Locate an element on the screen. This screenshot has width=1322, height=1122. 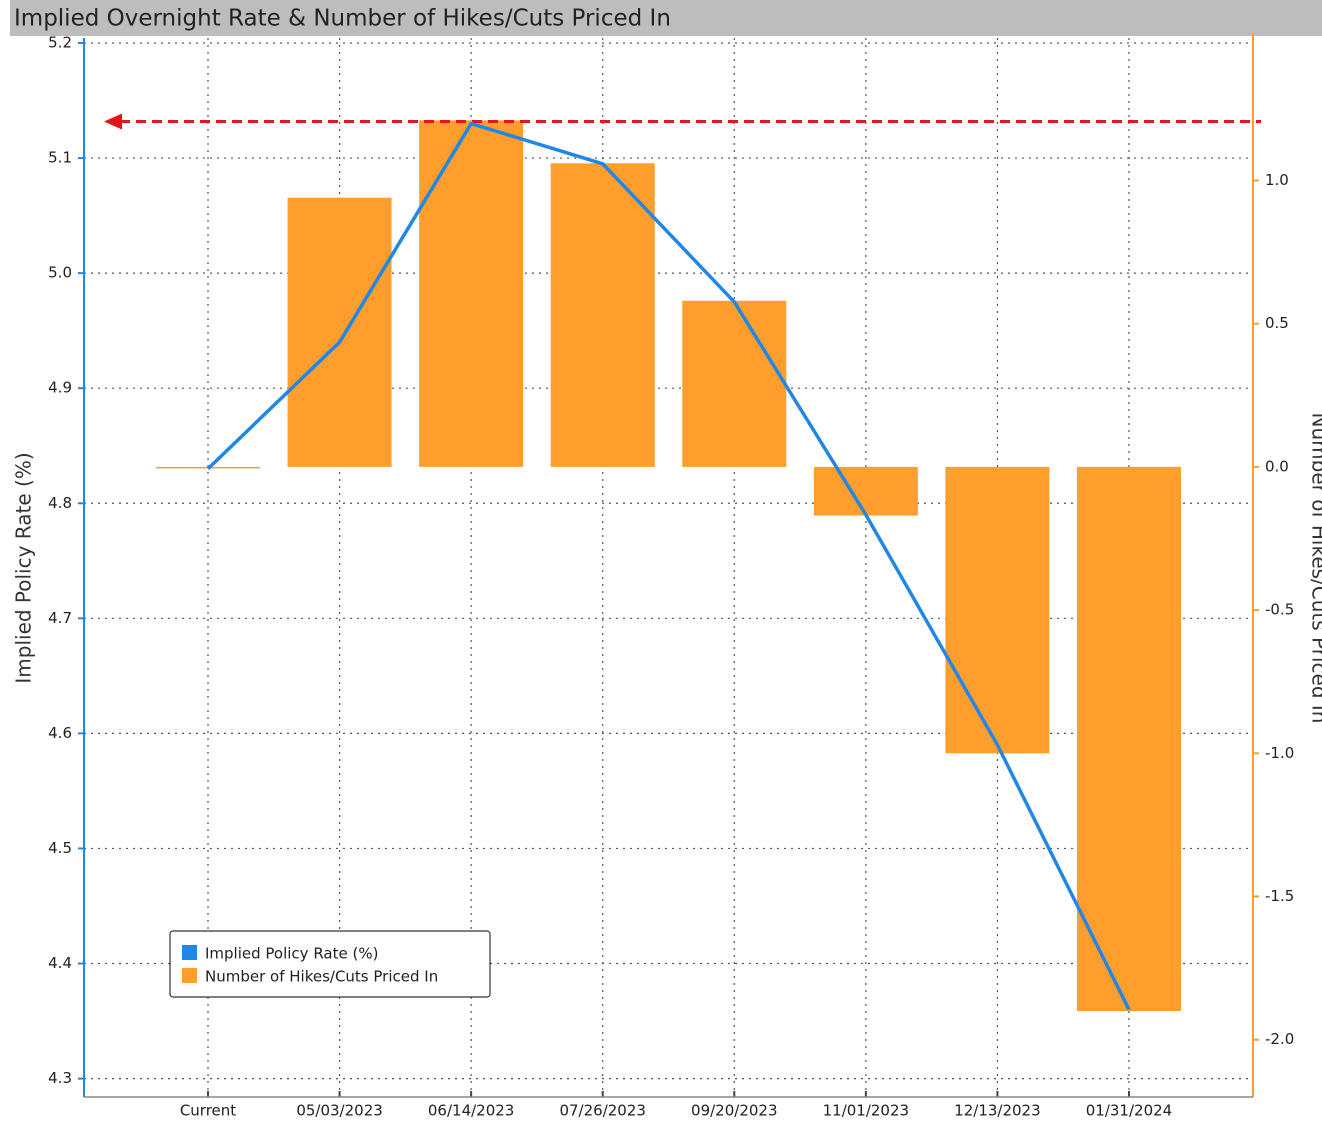
x-tick-label: 06/14/2023 is located at coordinates (471, 1111).